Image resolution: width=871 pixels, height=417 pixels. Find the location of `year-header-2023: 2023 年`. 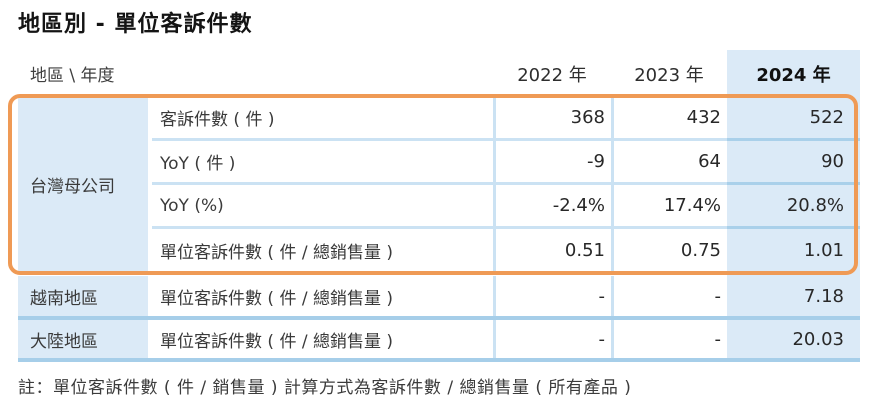

year-header-2023: 2023 年 is located at coordinates (669, 75).